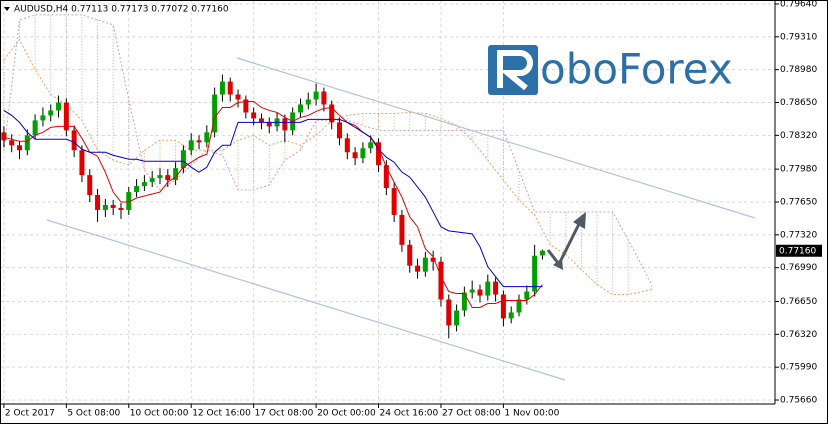 Image resolution: width=828 pixels, height=424 pixels. What do you see at coordinates (636, 69) in the screenshot?
I see `watermark: oboForex` at bounding box center [636, 69].